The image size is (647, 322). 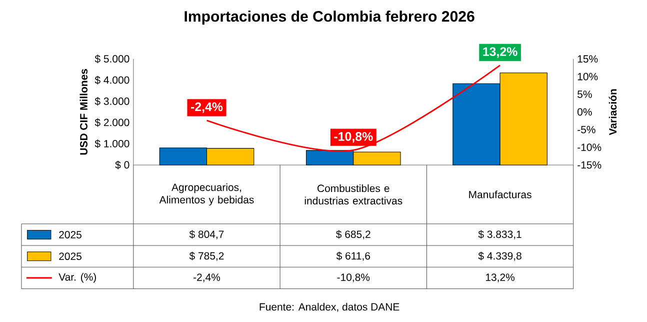 I want to click on data-label: $ 611,6, so click(x=353, y=256).